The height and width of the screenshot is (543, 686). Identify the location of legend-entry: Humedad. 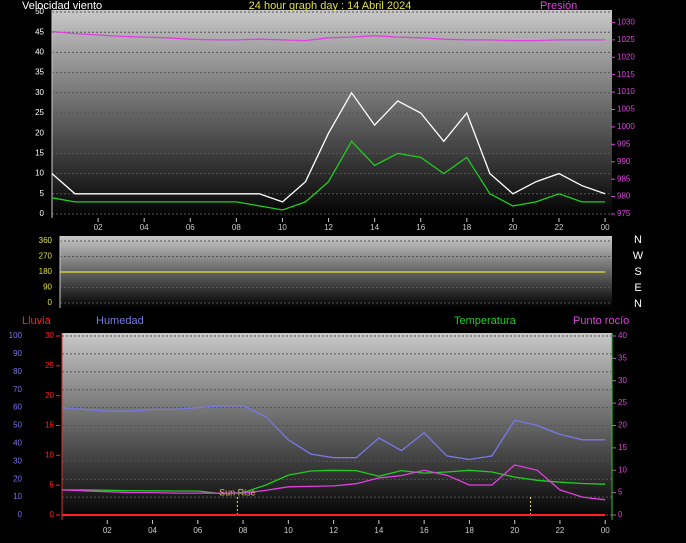
(120, 321).